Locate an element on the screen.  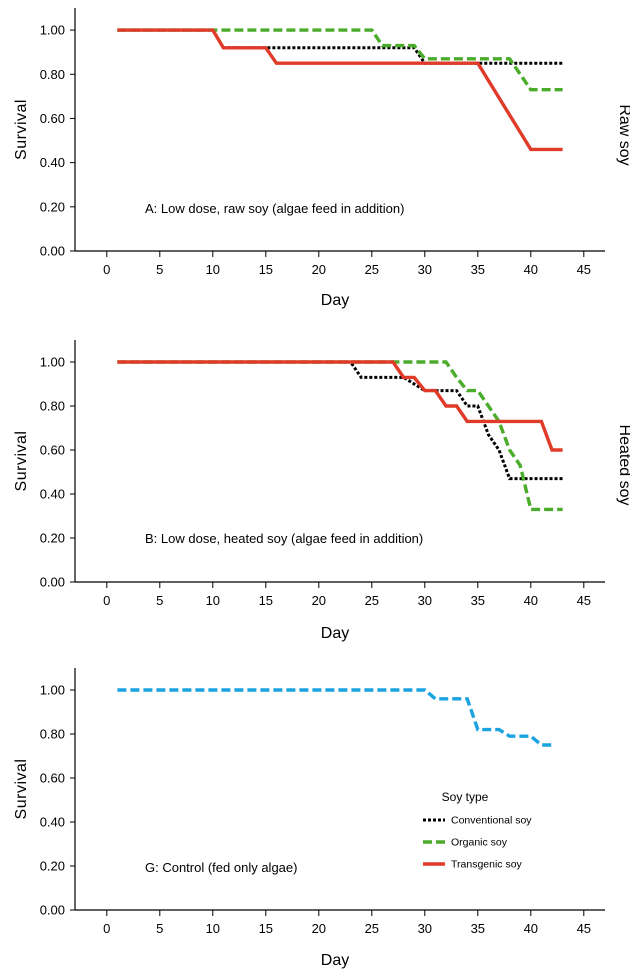
legend-label: Organic soy is located at coordinates (479, 843).